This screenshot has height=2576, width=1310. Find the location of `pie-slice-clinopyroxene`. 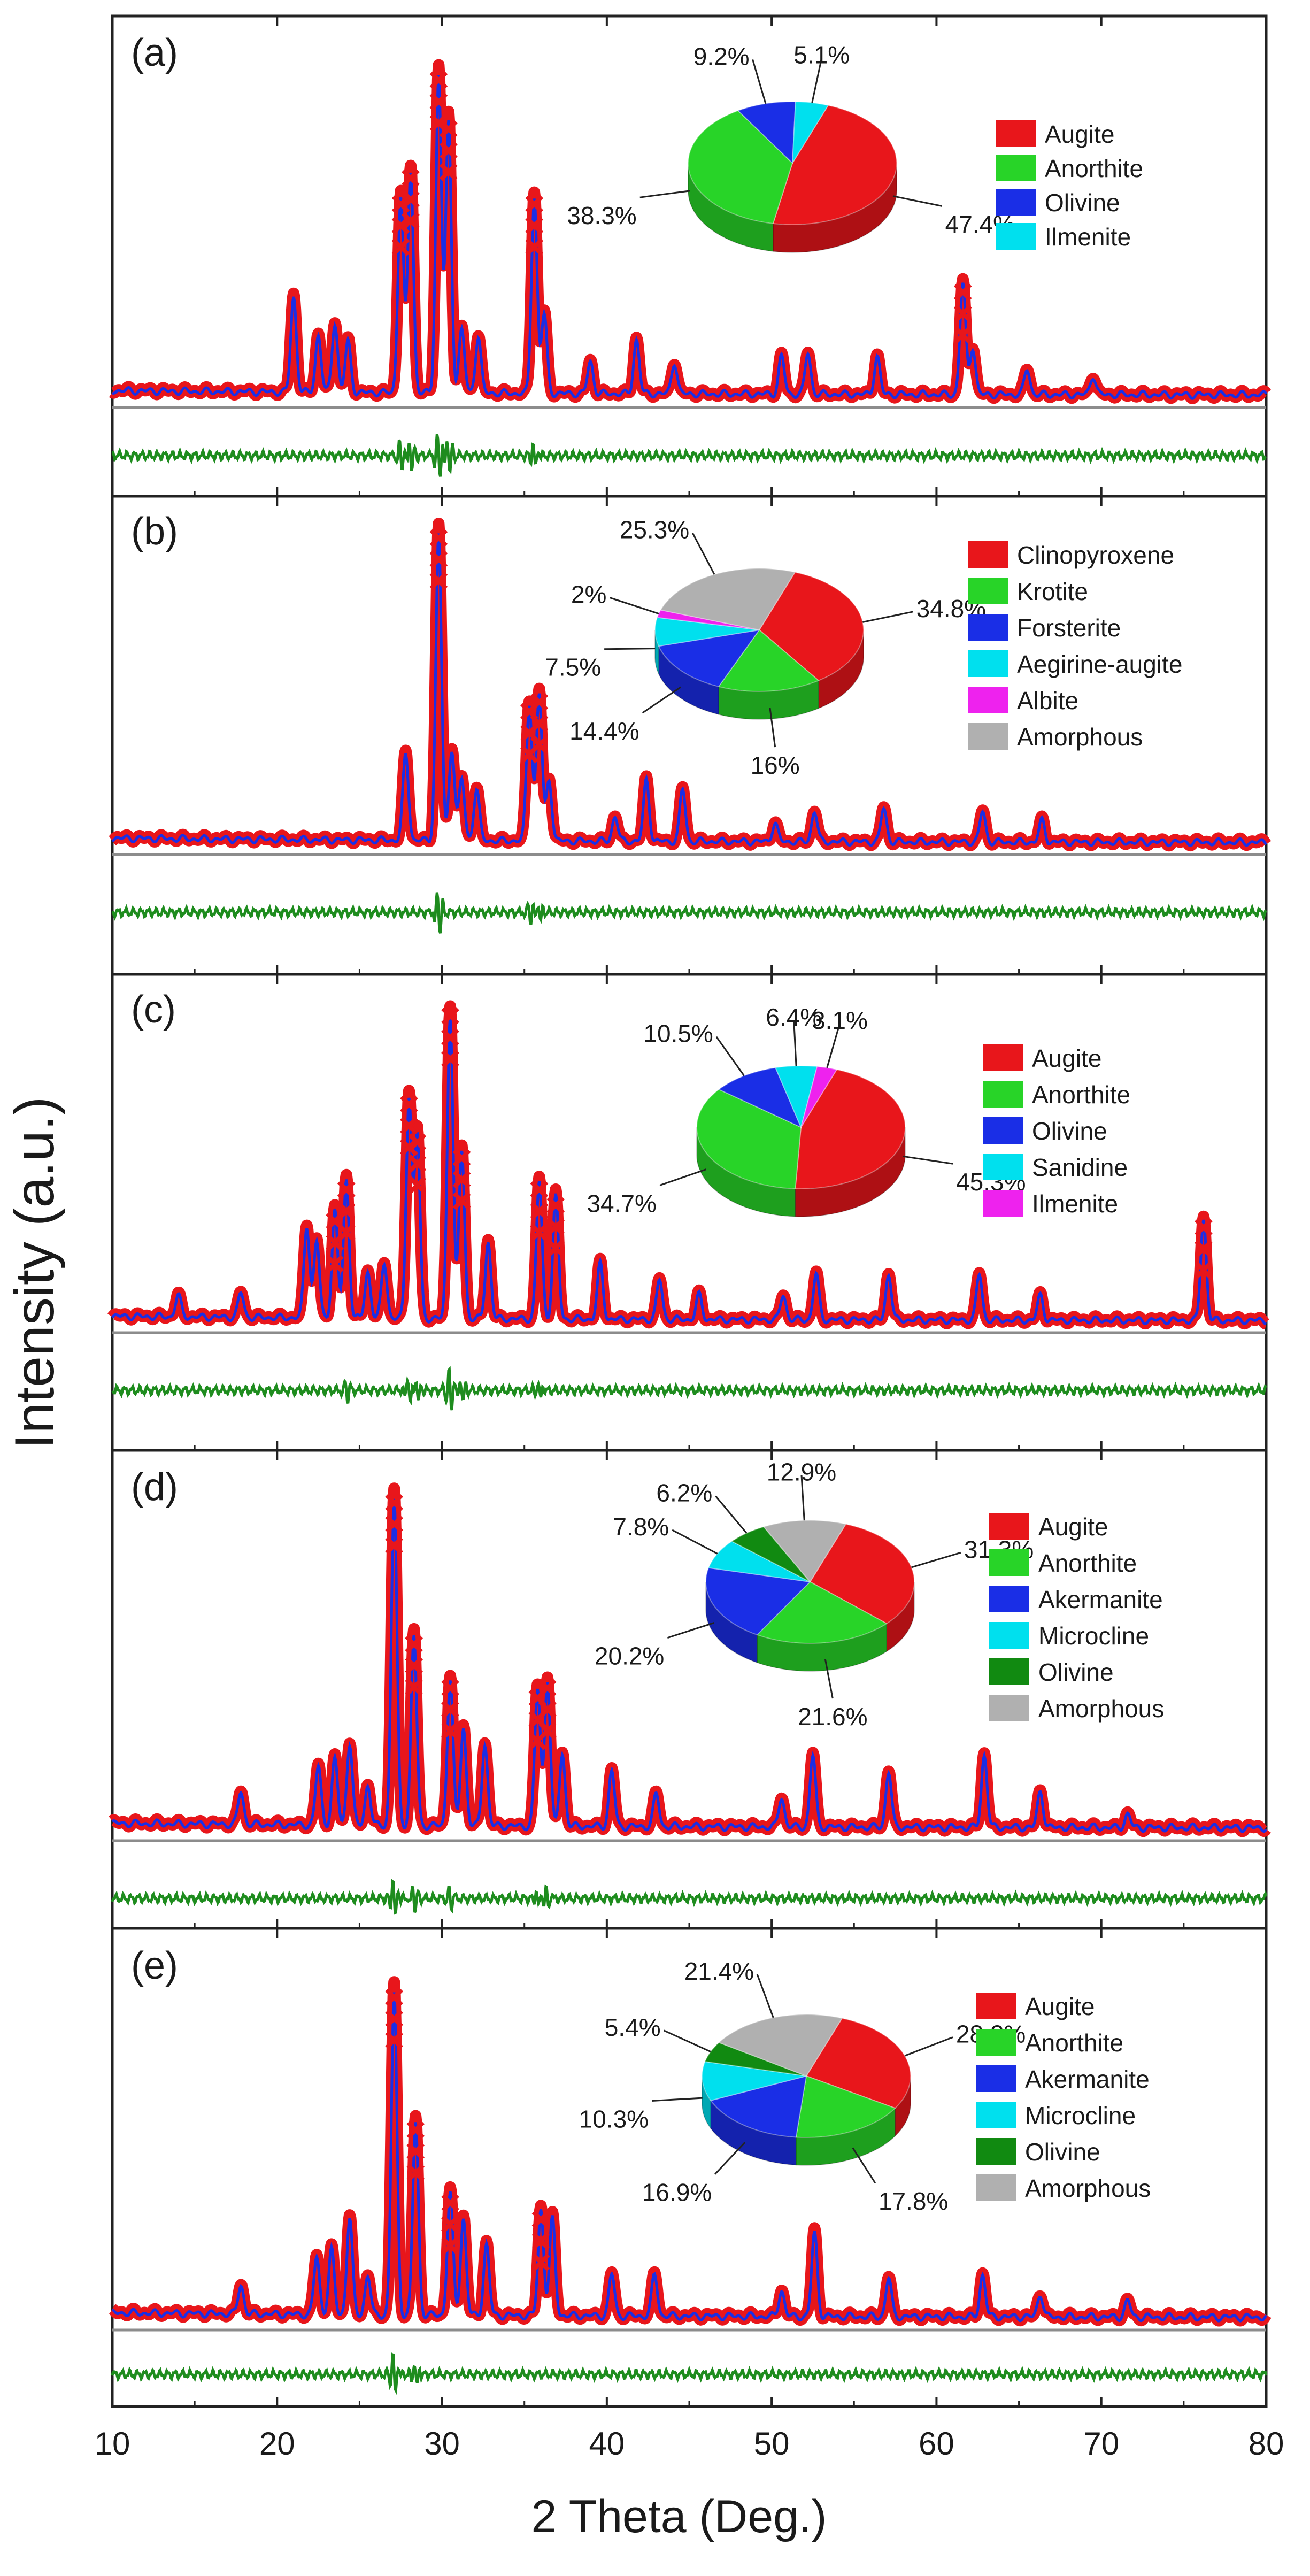

pie-slice-clinopyroxene is located at coordinates (811, 626).